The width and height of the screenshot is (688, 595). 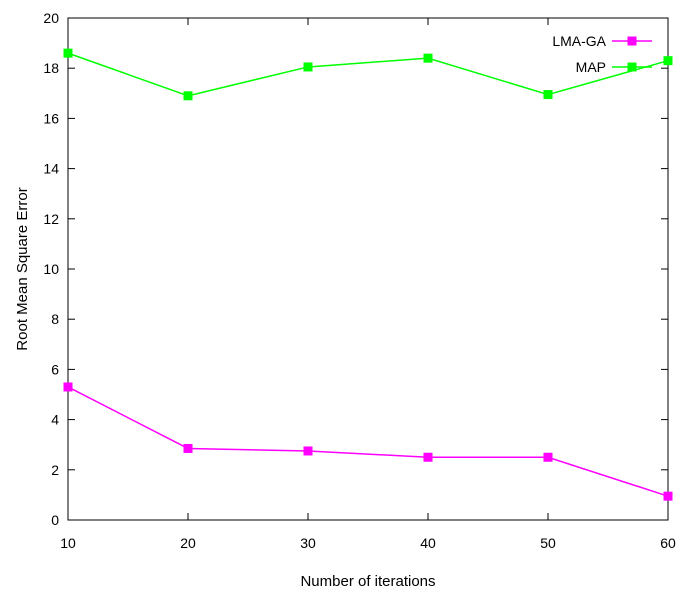 What do you see at coordinates (55, 420) in the screenshot?
I see `y-tick-label: 4` at bounding box center [55, 420].